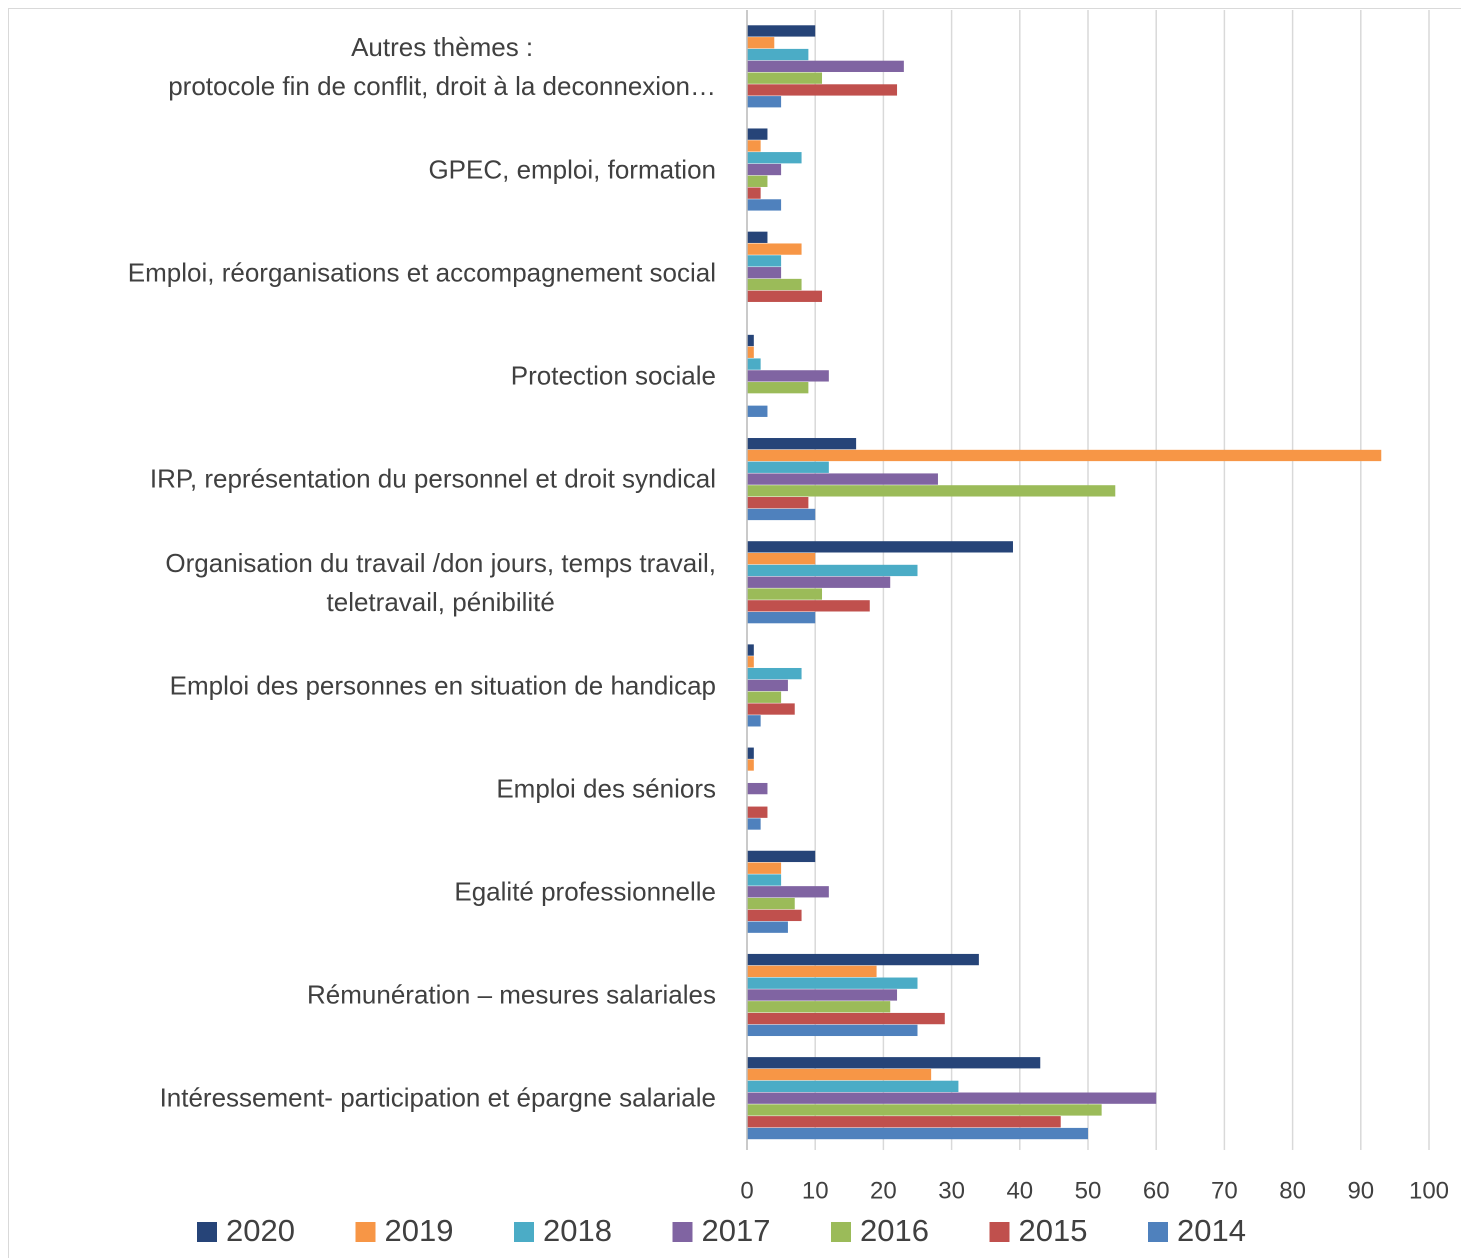  Describe the element at coordinates (613, 375) in the screenshot. I see `y-tick-label: Protection sociale` at that location.